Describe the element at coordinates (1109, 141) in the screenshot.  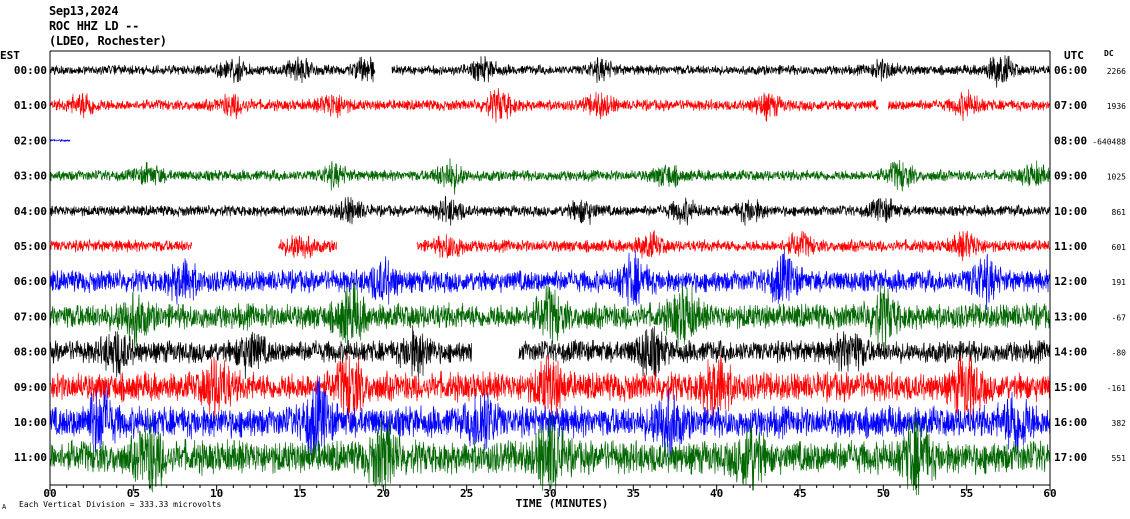
I see `row-dc-value: -640488` at that location.